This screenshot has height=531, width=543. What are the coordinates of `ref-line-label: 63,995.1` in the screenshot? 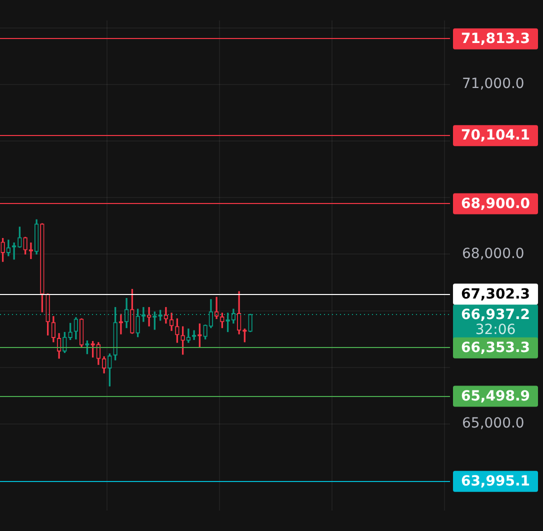 It's located at (495, 482).